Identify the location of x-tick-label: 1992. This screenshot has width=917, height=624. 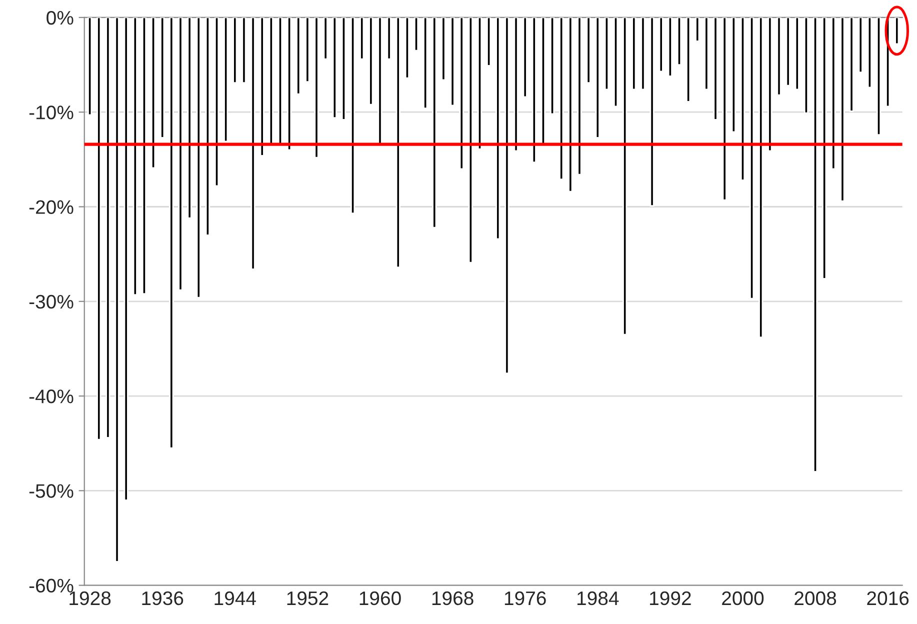
(670, 598).